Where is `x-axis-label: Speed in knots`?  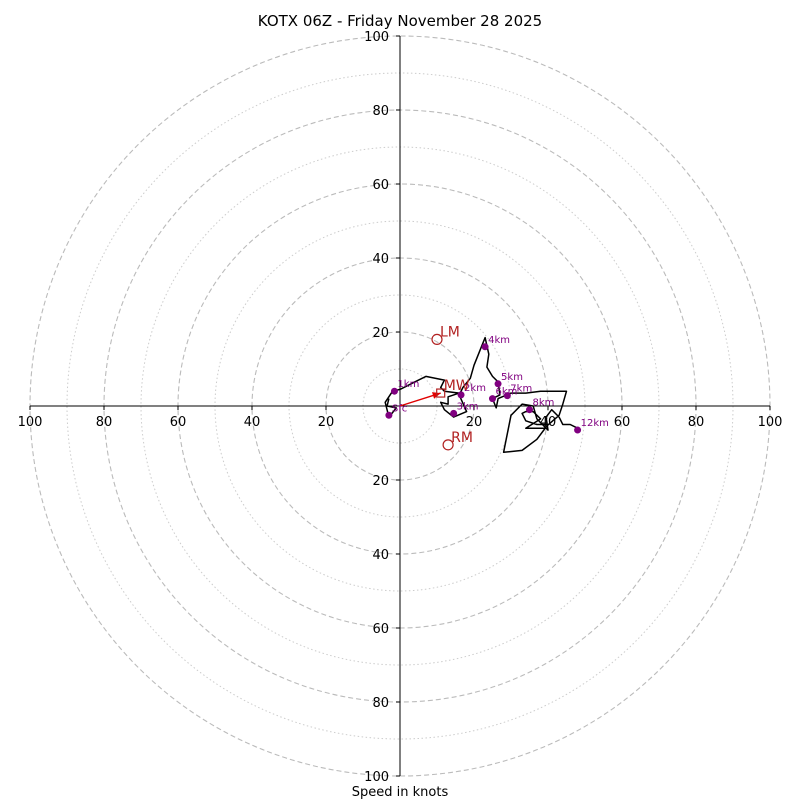 x-axis-label: Speed in knots is located at coordinates (400, 792).